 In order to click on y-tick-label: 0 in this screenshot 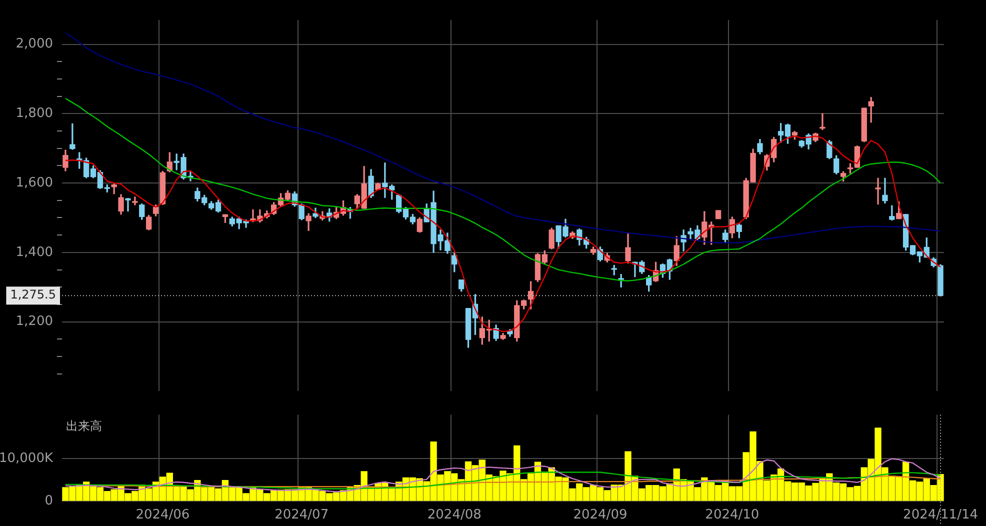, I will do `click(48, 500)`.